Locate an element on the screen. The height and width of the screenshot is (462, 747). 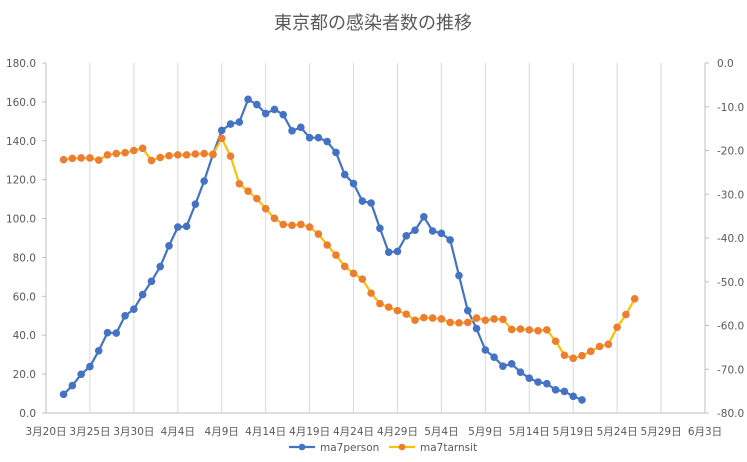
legend-label-ma7person: ma7person is located at coordinates (349, 448).